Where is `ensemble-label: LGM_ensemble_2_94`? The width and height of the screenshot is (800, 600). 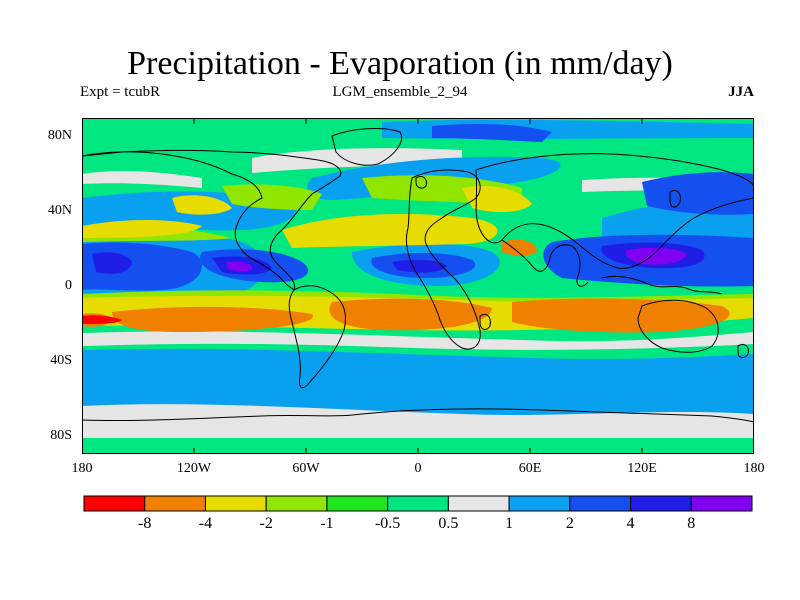 ensemble-label: LGM_ensemble_2_94 is located at coordinates (400, 92).